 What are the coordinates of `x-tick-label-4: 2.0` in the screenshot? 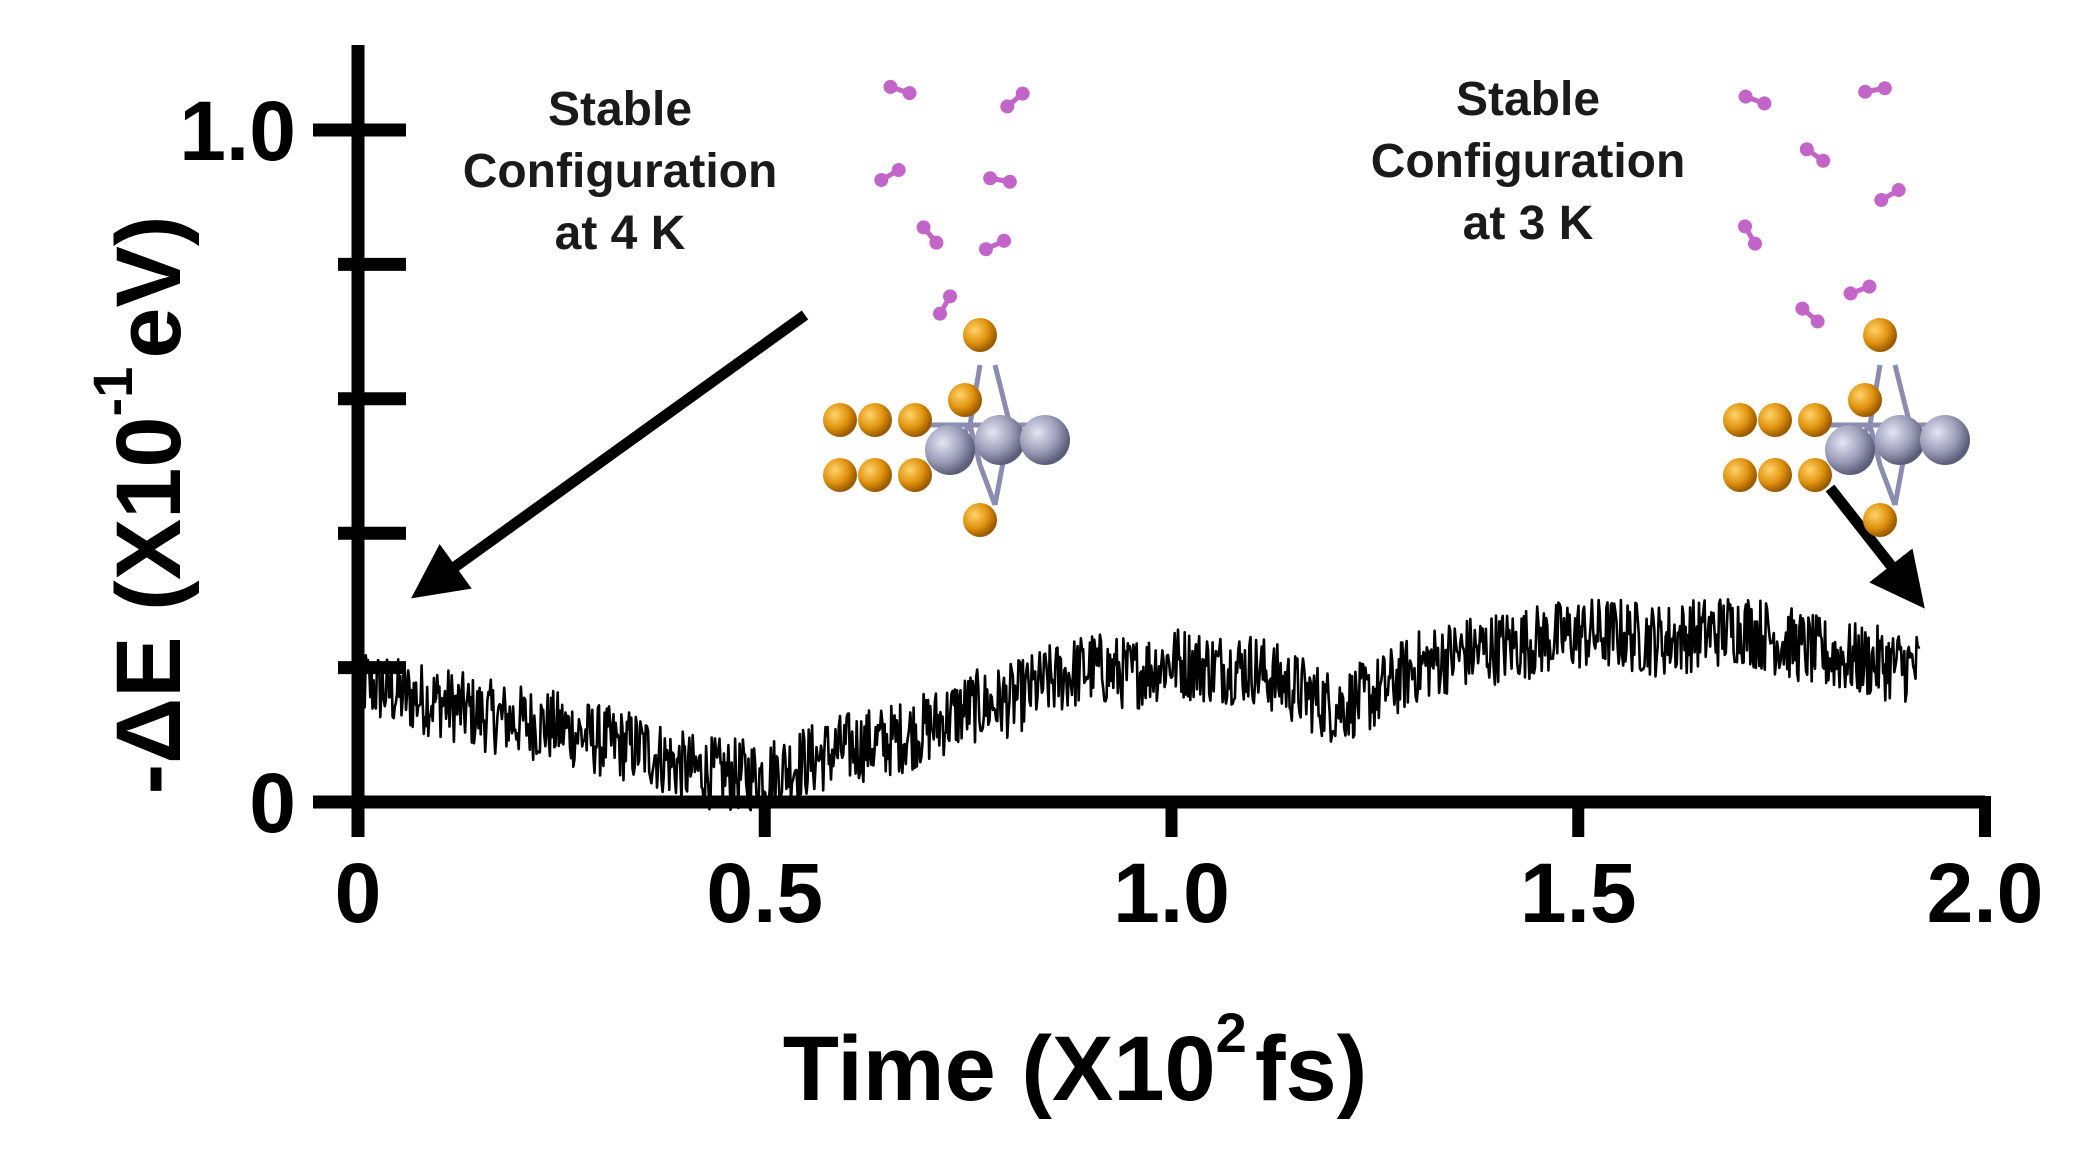 It's located at (1985, 893).